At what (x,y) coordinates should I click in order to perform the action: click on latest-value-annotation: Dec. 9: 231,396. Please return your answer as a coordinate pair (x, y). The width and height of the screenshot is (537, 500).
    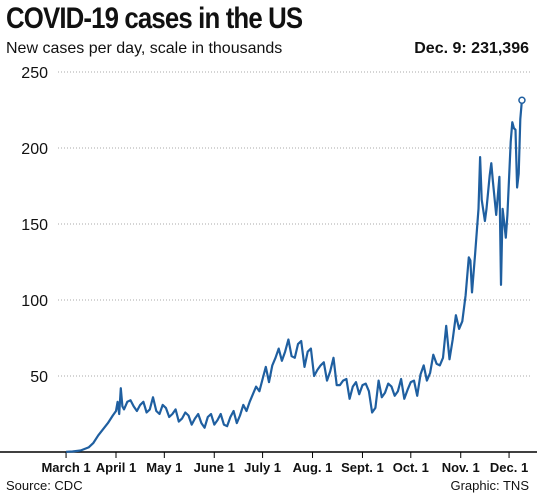
    Looking at the image, I should click on (471, 48).